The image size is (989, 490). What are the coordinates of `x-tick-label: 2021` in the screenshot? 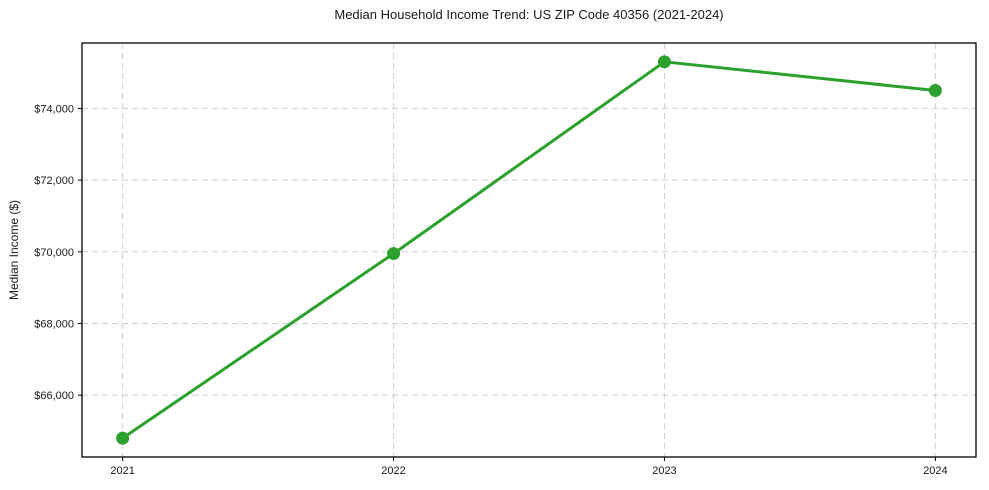 It's located at (122, 471).